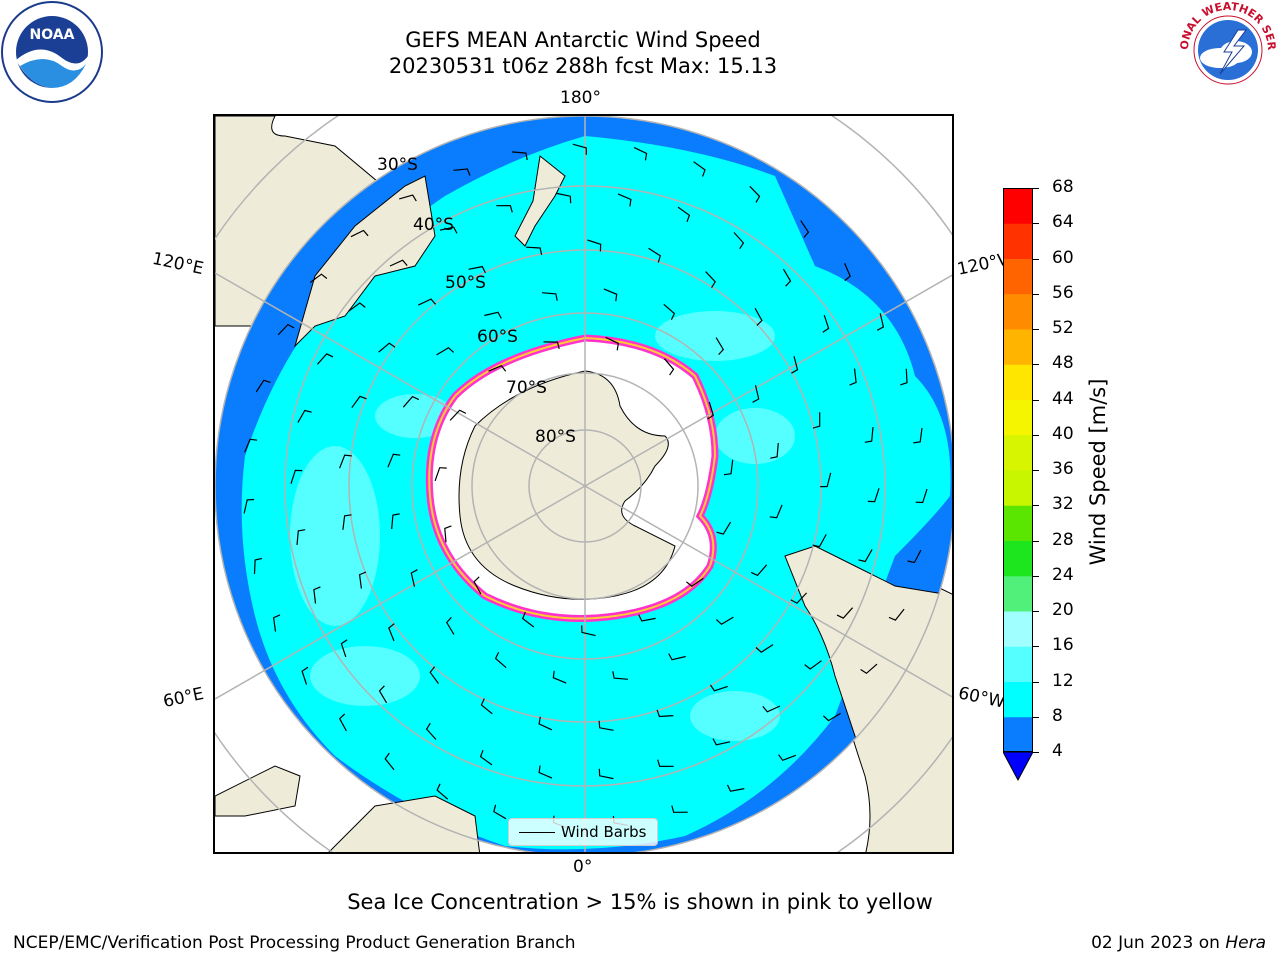  Describe the element at coordinates (465, 283) in the screenshot. I see `lat-label-50s: 50°S` at that location.